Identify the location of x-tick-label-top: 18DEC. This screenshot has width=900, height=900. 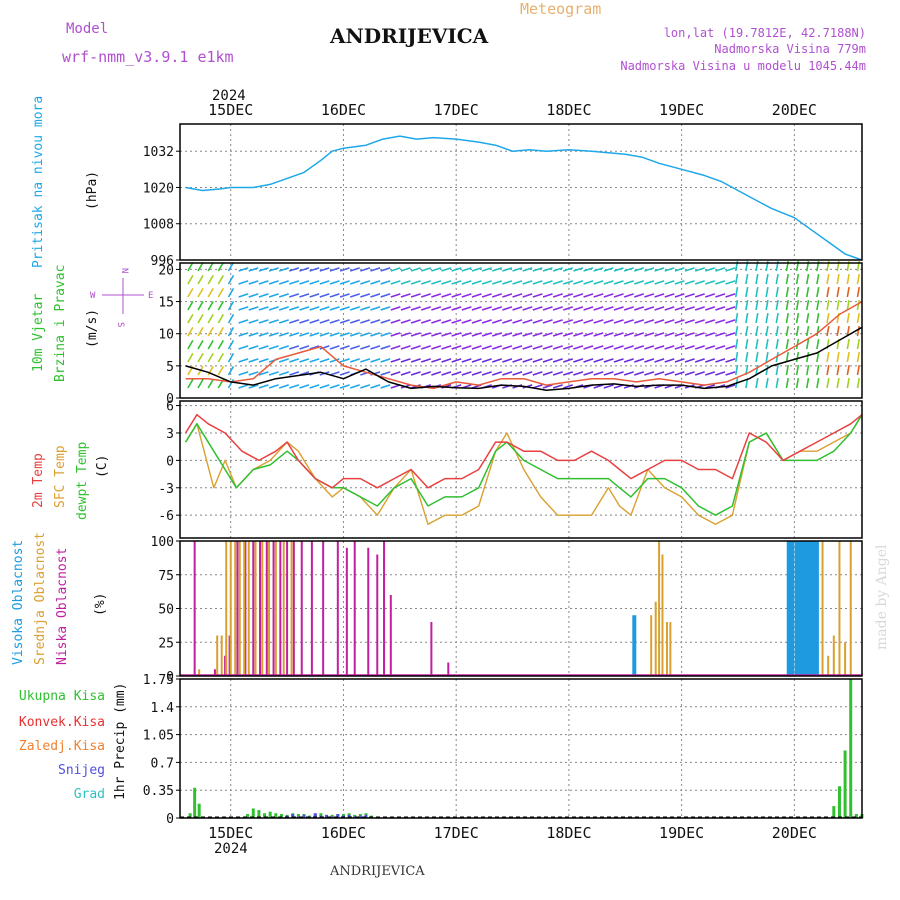
(568, 110).